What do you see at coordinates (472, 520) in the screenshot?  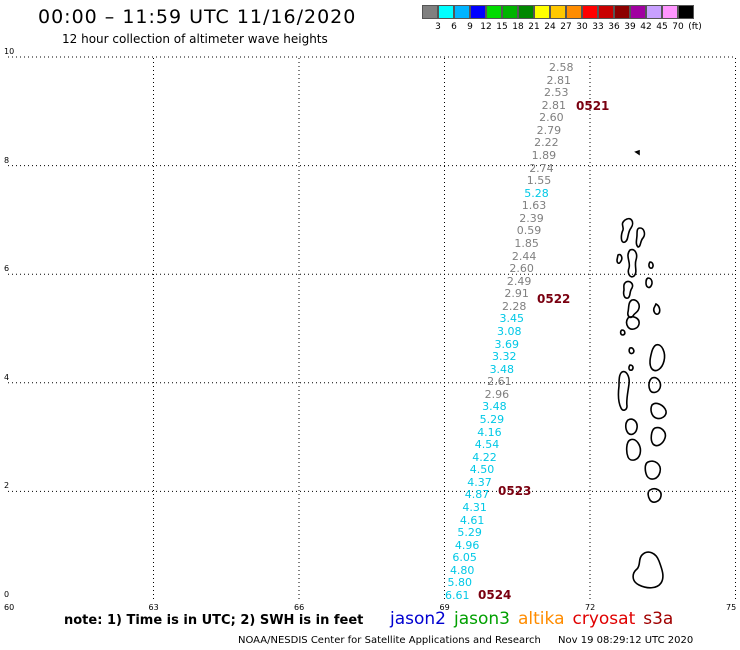 I see `wave-height-value: 4.61` at bounding box center [472, 520].